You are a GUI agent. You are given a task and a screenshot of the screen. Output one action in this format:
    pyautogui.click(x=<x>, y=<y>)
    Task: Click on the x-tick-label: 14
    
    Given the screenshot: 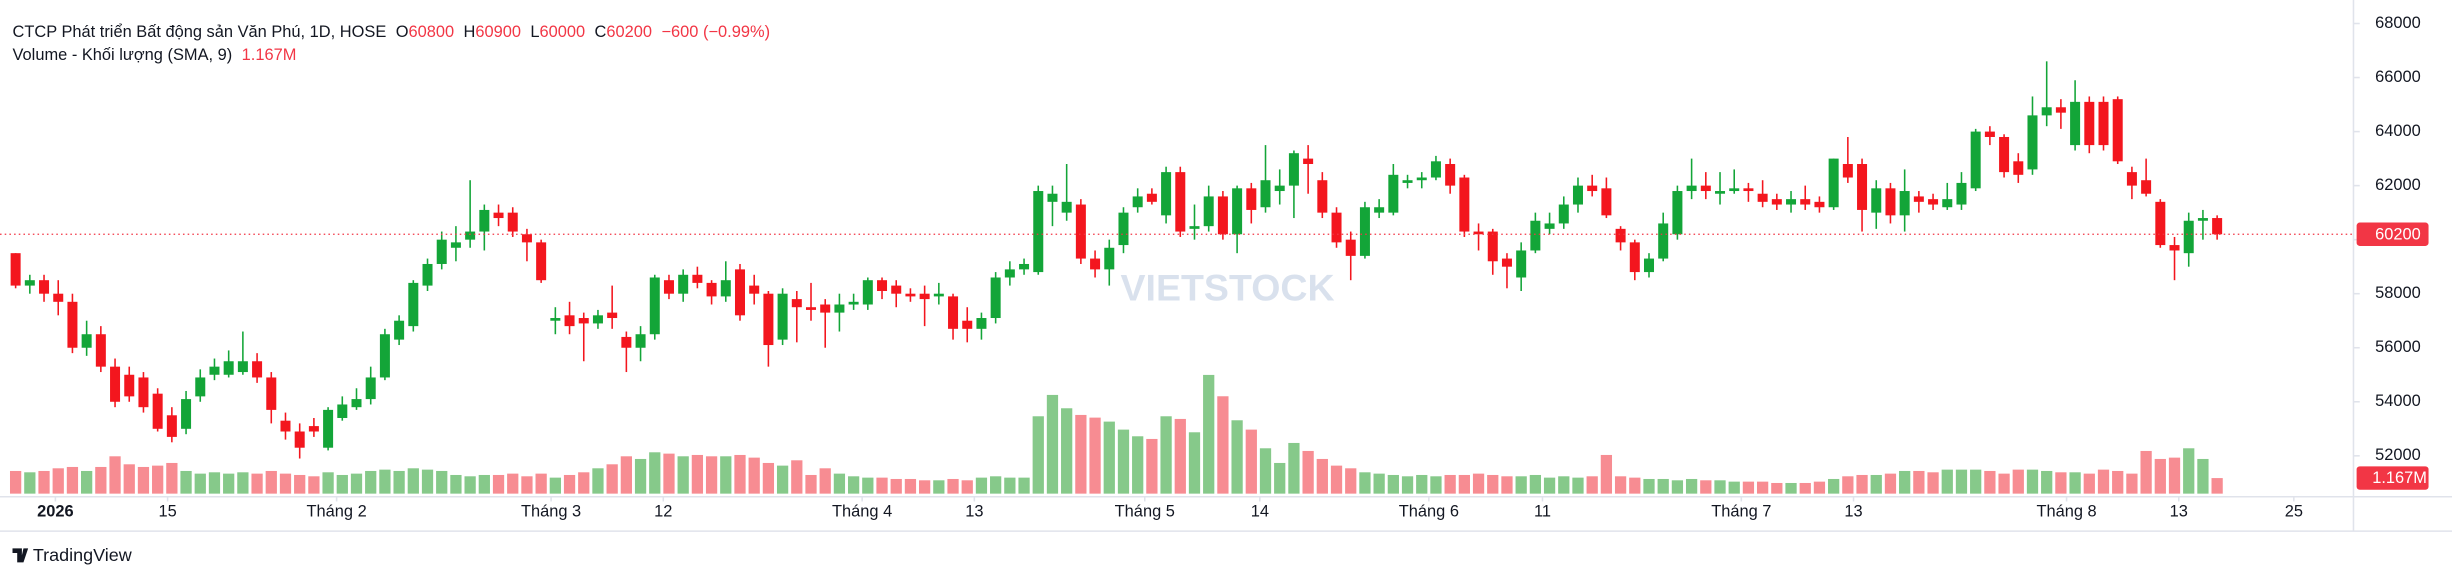 What is the action you would take?
    pyautogui.click(x=1260, y=512)
    